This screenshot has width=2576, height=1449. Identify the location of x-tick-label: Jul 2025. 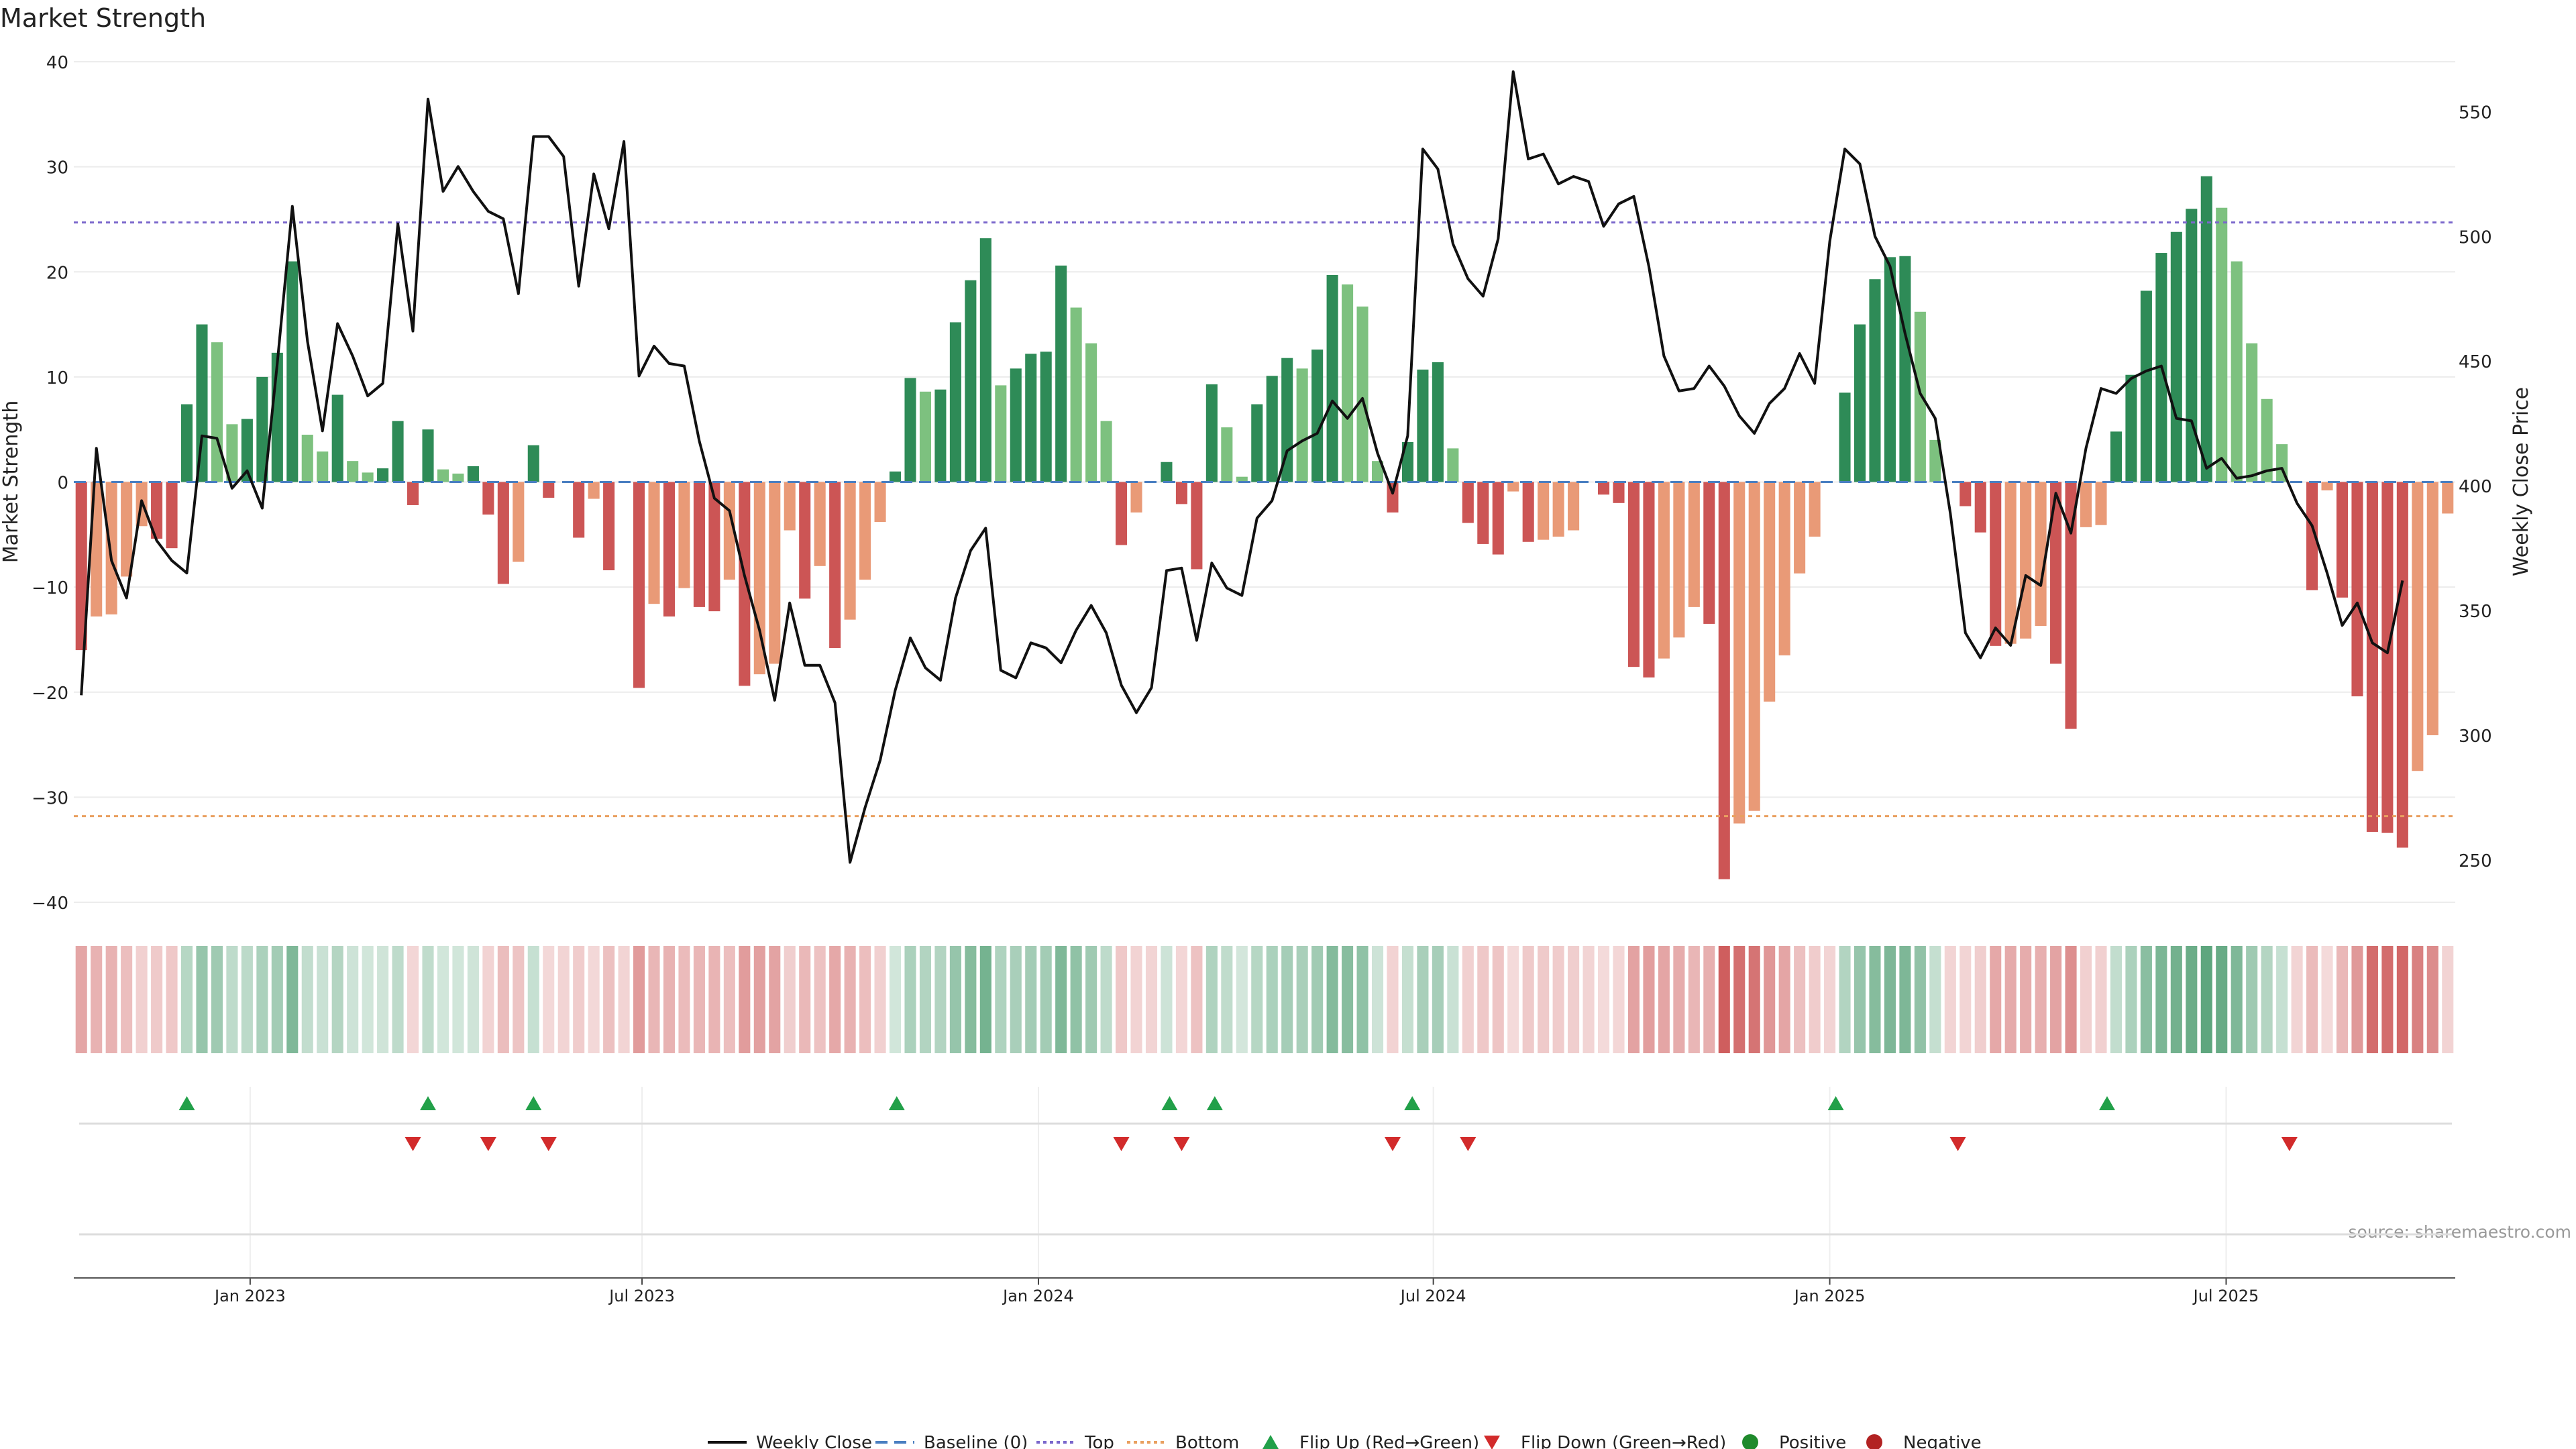
(2225, 1296).